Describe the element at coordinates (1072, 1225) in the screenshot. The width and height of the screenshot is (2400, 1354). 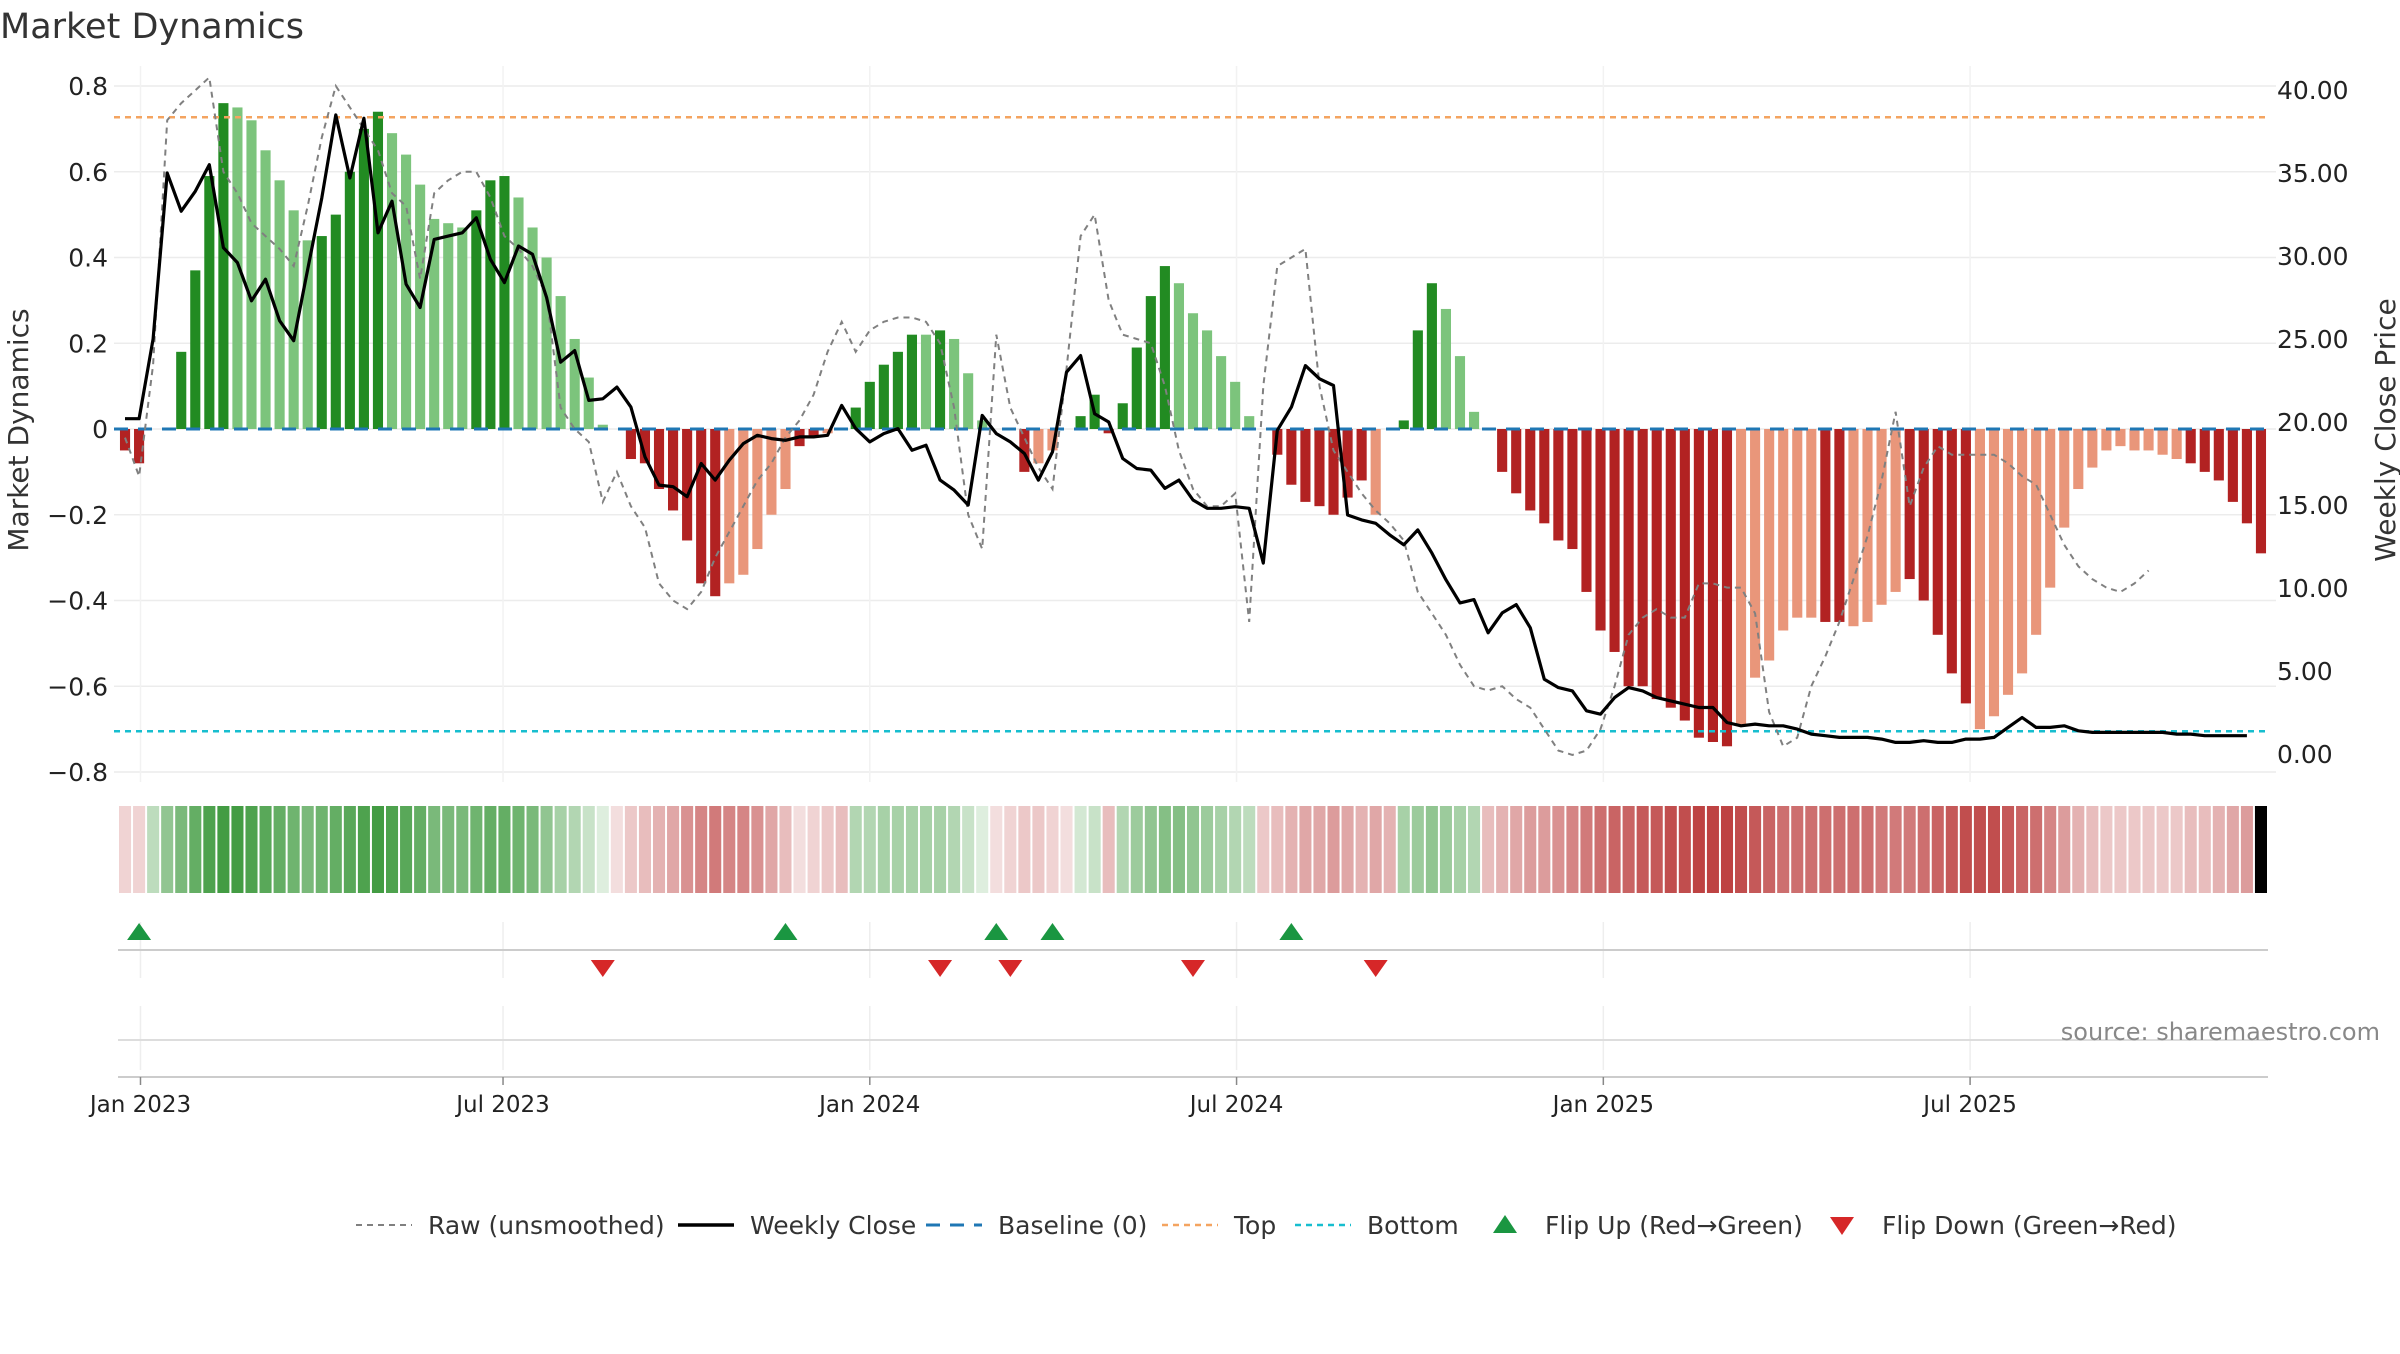
I see `legend-label: Baseline (0)` at that location.